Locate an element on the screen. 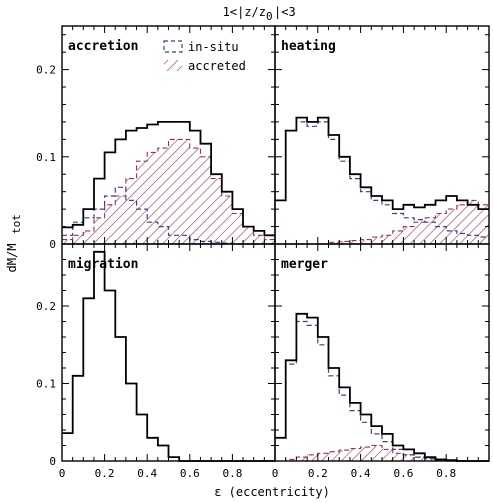 The height and width of the screenshot is (503, 493). panel-label: heating is located at coordinates (308, 46).